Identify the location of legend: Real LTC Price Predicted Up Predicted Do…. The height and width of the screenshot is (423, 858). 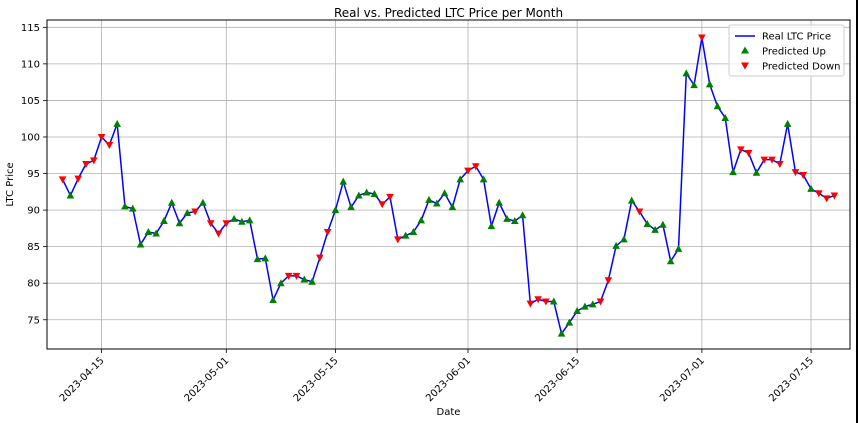
(786, 50).